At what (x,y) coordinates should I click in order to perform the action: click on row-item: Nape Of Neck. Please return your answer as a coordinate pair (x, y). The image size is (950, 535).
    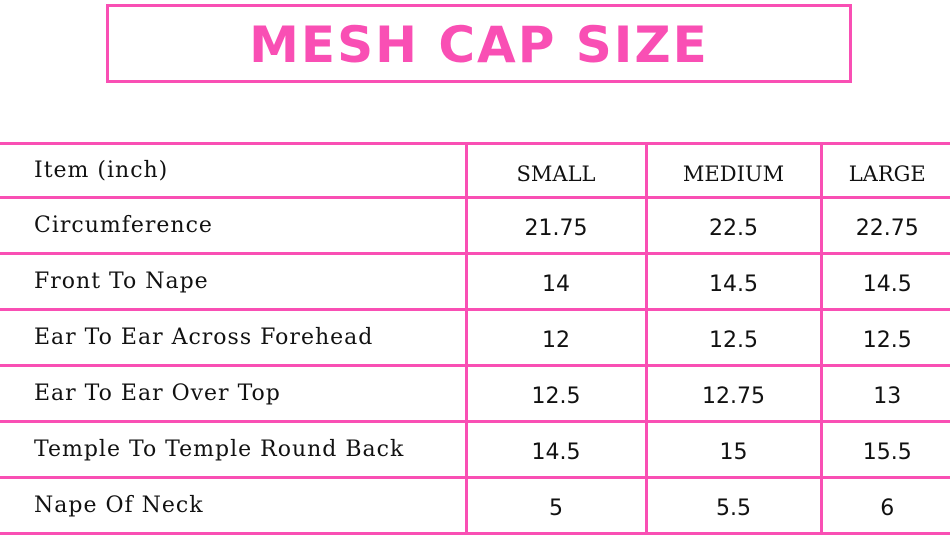
    Looking at the image, I should click on (234, 505).